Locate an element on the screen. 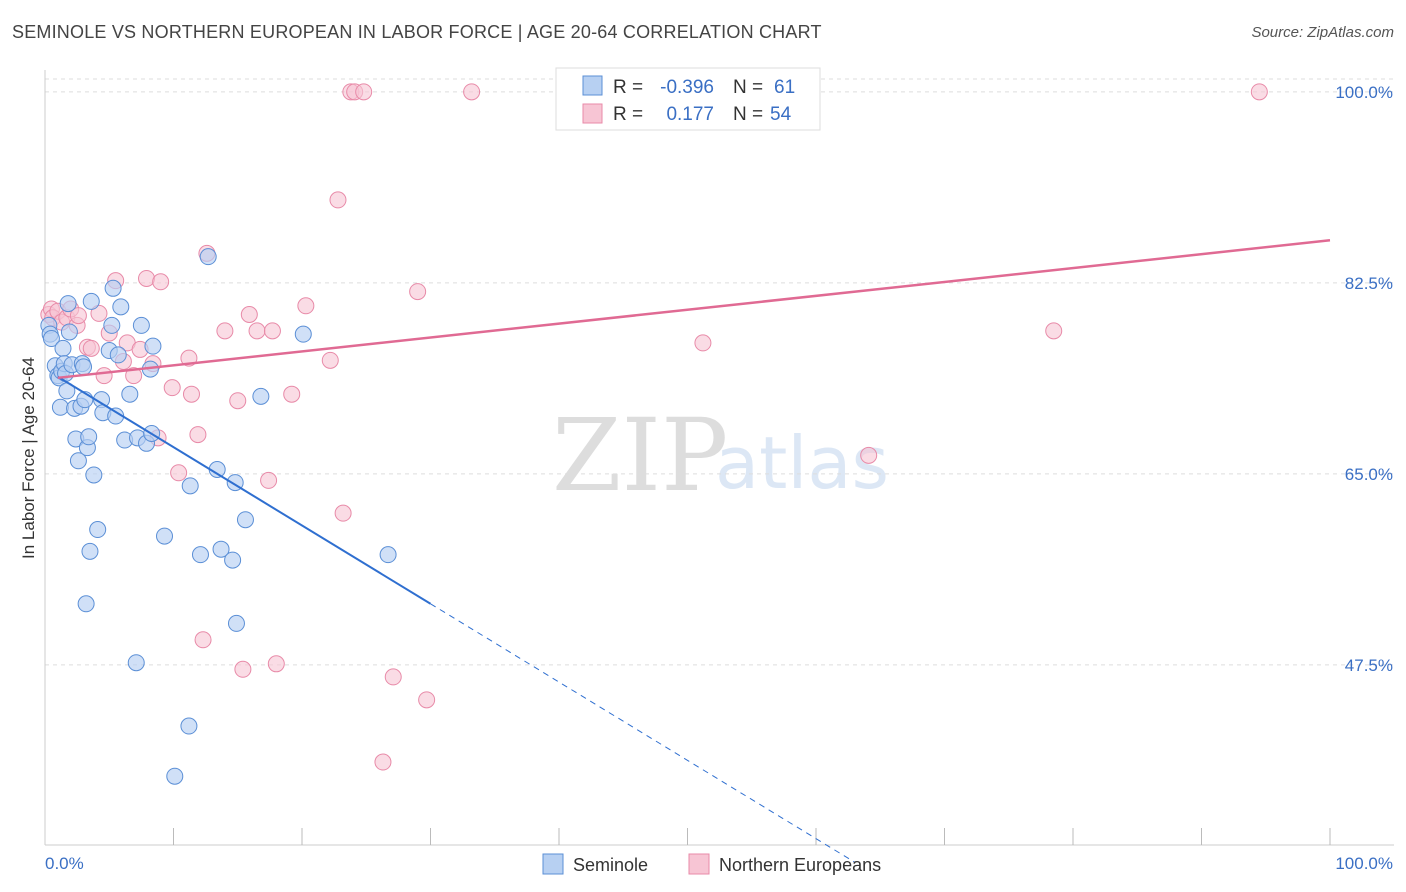  y-tick-label: 100.0% is located at coordinates (1364, 92).